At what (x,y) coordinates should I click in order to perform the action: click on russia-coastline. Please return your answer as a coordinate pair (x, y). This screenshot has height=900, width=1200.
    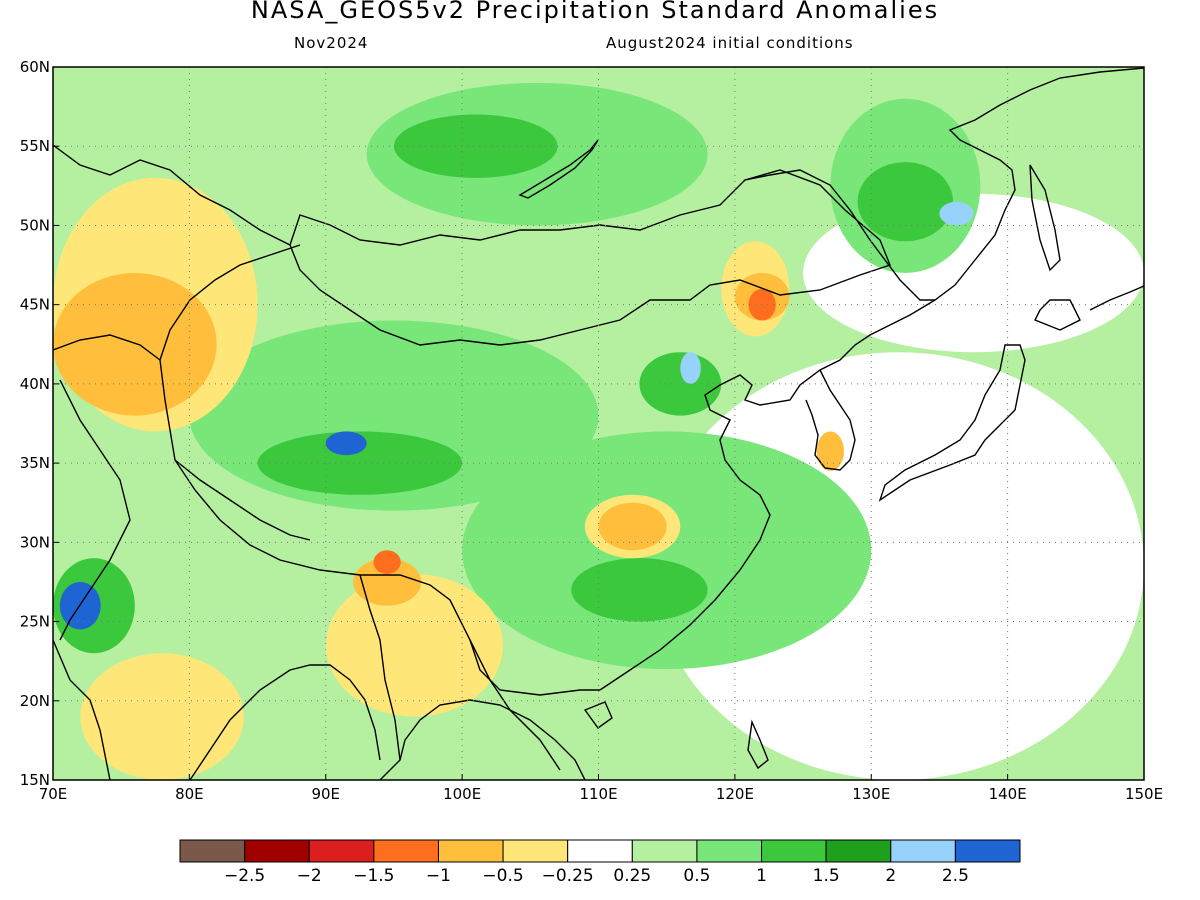
    Looking at the image, I should click on (1016, 196).